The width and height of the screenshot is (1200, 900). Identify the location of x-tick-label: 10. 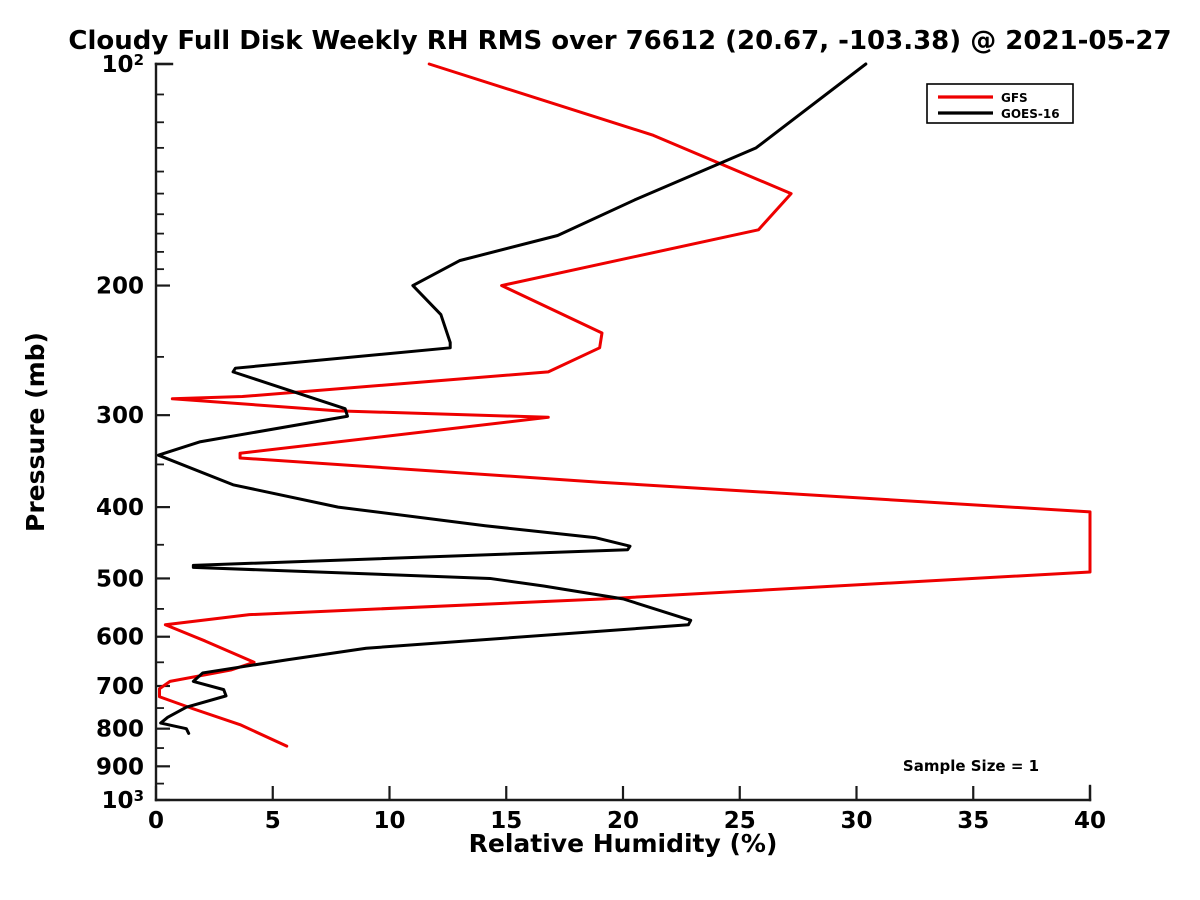
(389, 821).